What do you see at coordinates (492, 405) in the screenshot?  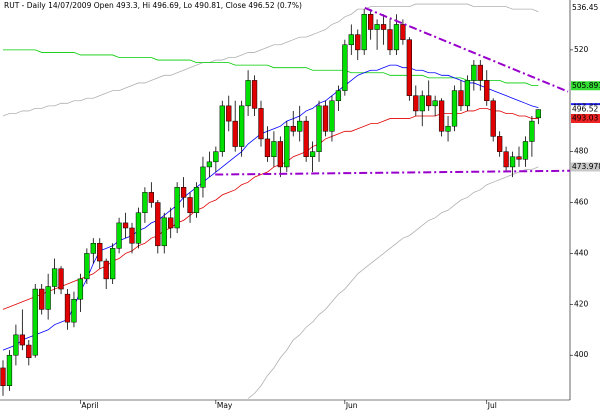 I see `x-tick-label: Jul` at bounding box center [492, 405].